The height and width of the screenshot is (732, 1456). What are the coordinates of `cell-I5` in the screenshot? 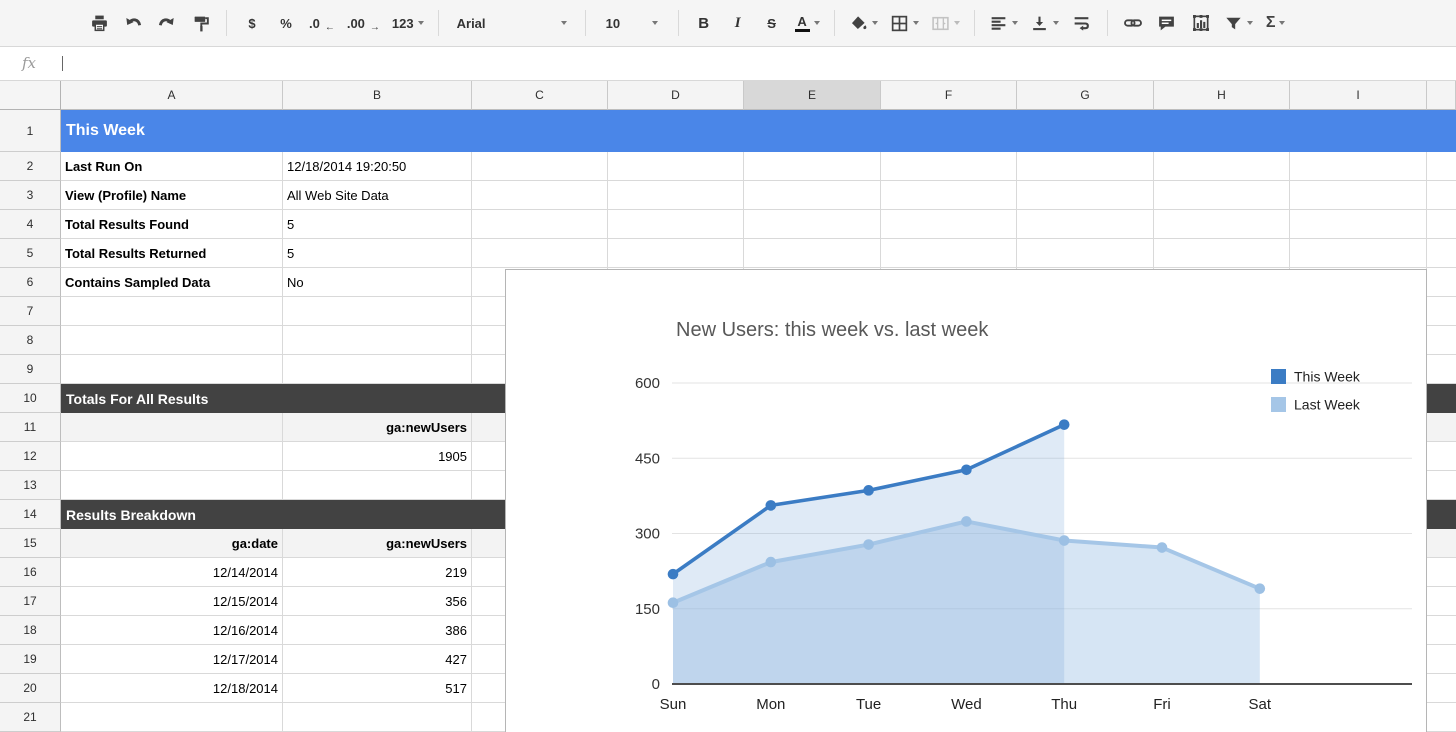 It's located at (1358, 253).